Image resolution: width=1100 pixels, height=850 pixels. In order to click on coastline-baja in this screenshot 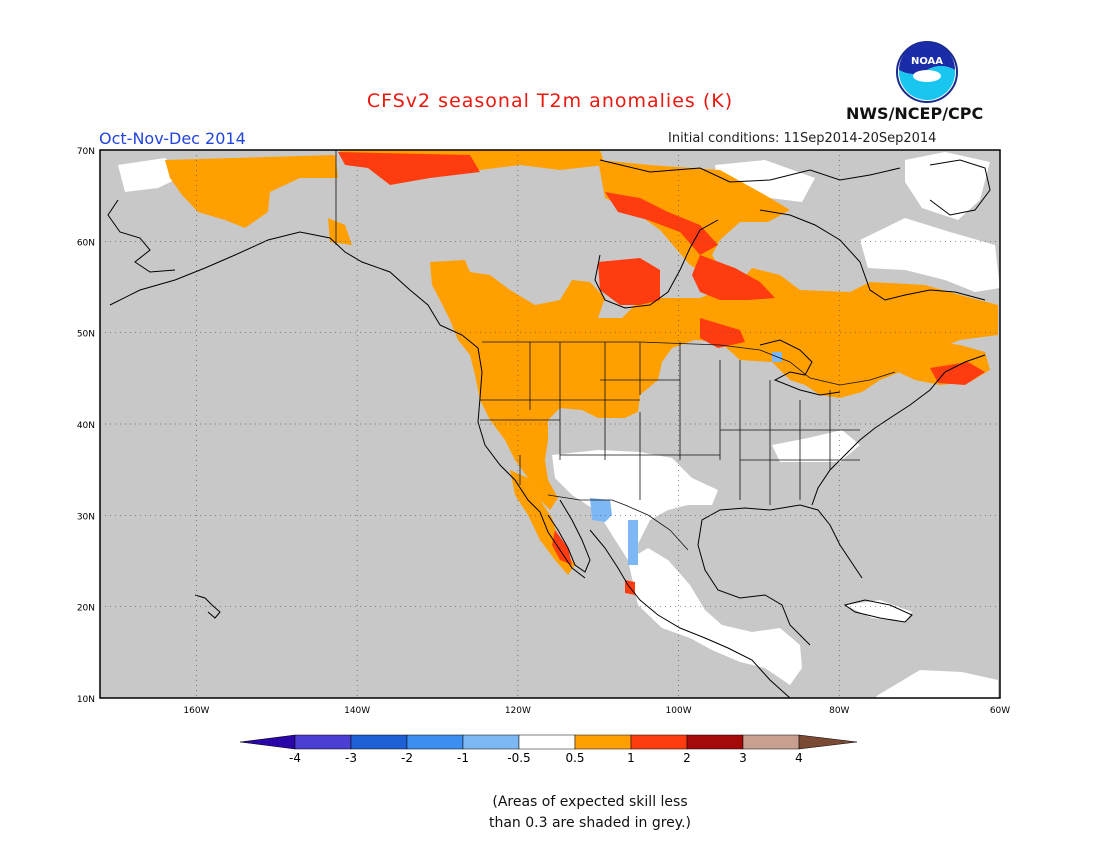, I will do `click(569, 536)`.